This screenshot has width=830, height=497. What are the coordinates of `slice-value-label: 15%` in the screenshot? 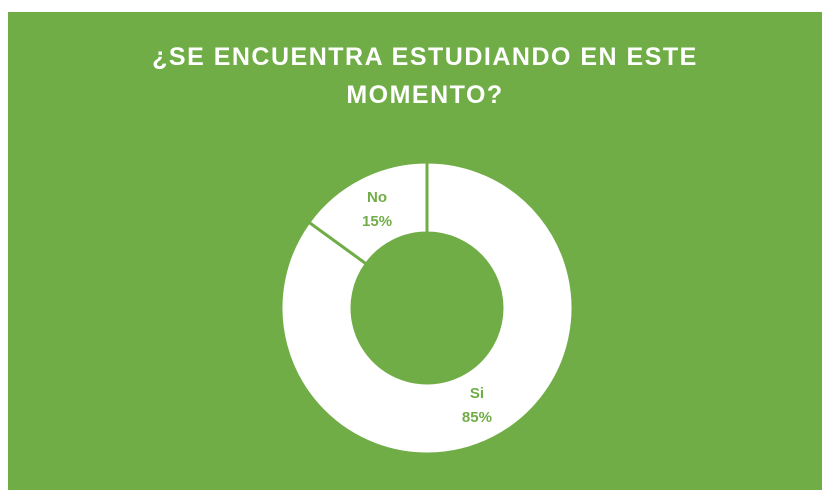 It's located at (377, 221).